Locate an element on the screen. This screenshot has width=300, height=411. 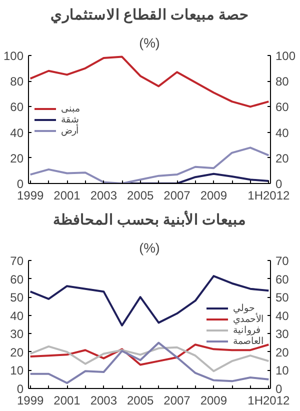
y-tick-label: 10 is located at coordinates (17, 371).